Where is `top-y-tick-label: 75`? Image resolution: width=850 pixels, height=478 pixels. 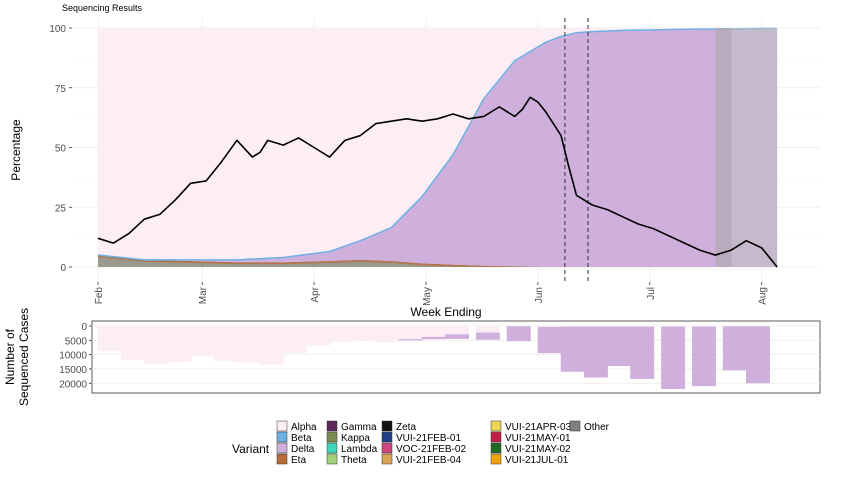
top-y-tick-label: 75 is located at coordinates (61, 89).